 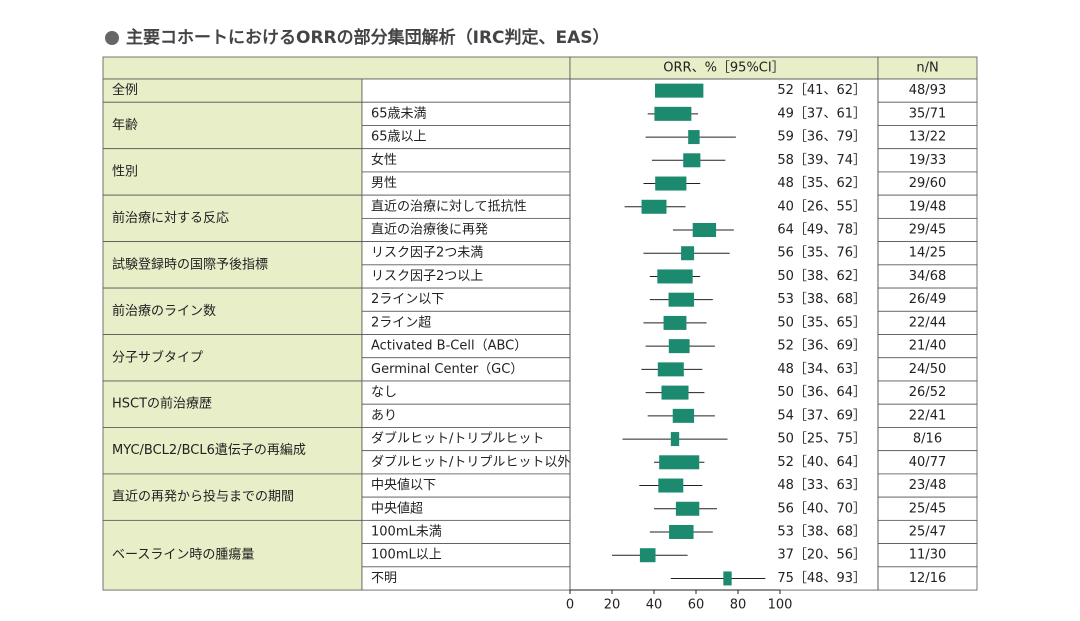 What do you see at coordinates (821, 206) in the screenshot?
I see `value-label: 40［26、55］` at bounding box center [821, 206].